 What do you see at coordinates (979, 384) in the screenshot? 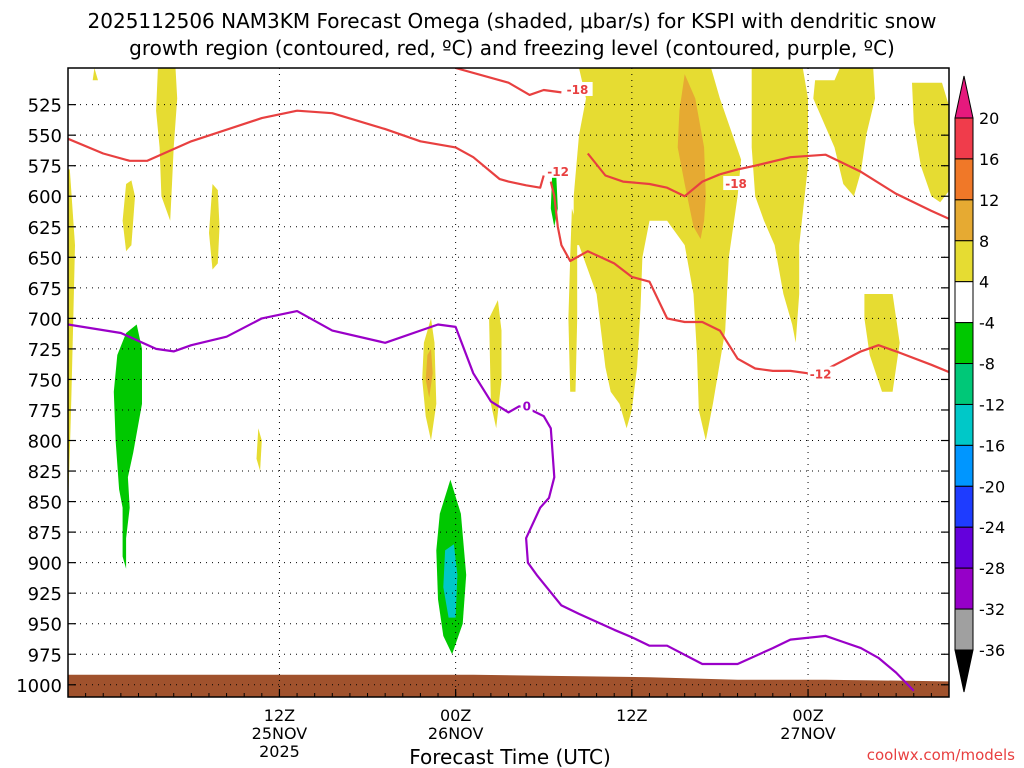
I see `colorbar: 20 16 12 8 4 -4 -8 -12 -16 -20 -24 -28 -32 -36` at bounding box center [979, 384].